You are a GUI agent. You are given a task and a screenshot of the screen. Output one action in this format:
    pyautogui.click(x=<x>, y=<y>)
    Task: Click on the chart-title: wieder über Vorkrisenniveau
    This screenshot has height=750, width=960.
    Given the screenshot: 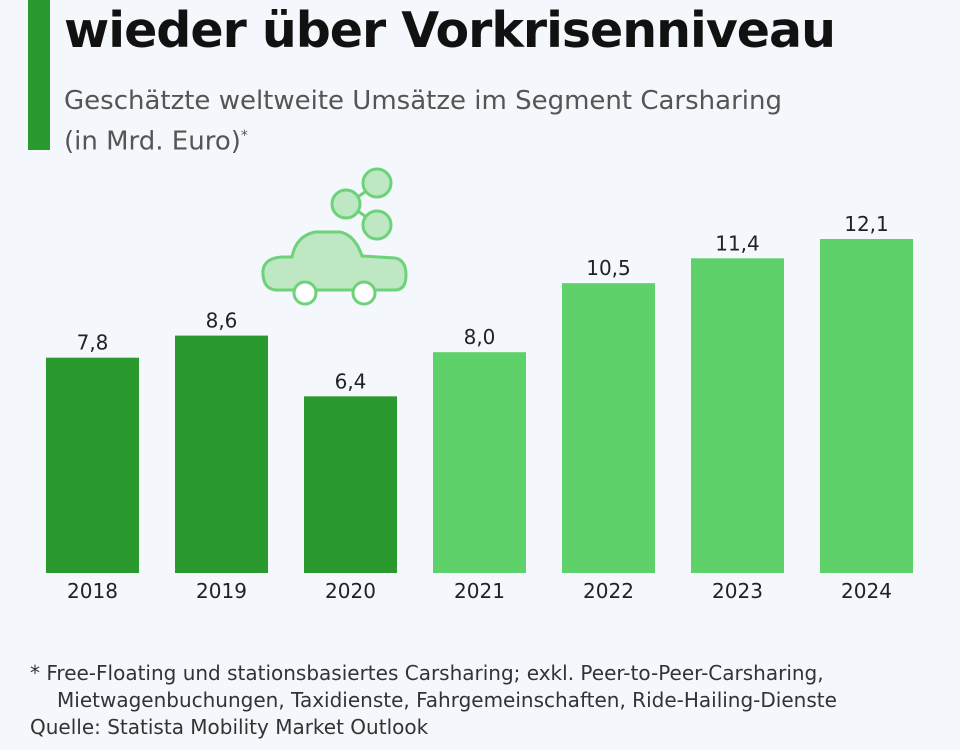 What is the action you would take?
    pyautogui.click(x=450, y=30)
    